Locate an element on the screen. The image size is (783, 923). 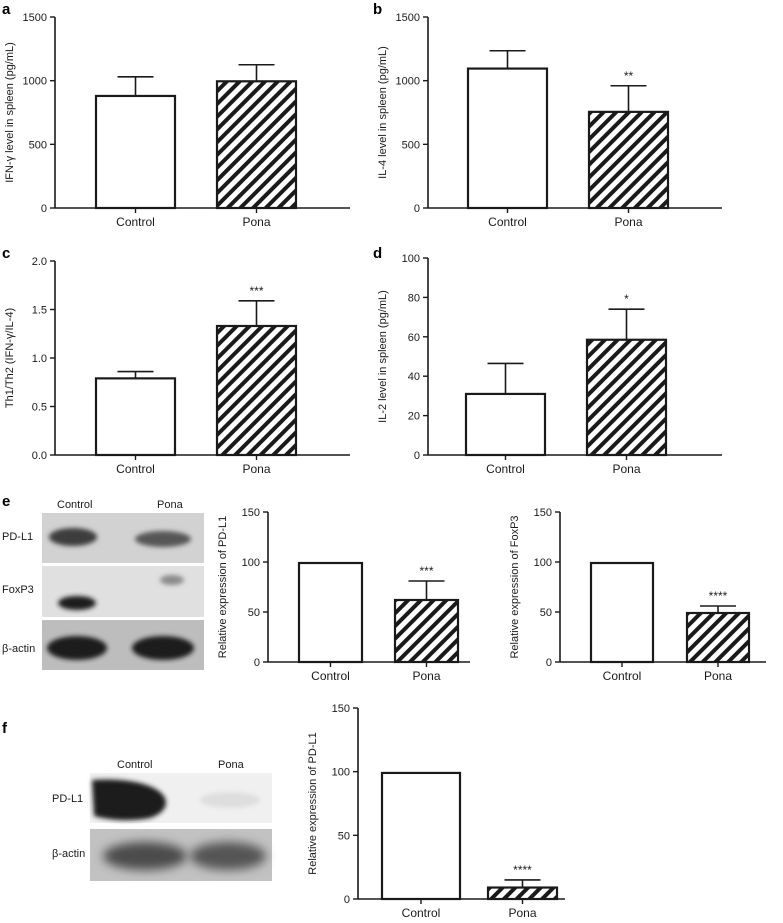
y-tick-label: 60 is located at coordinates (414, 338).